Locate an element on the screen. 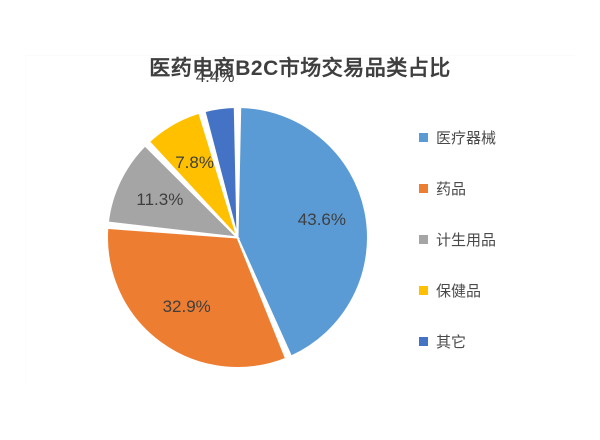 This screenshot has height=440, width=600. legend-item: 药品 is located at coordinates (474, 188).